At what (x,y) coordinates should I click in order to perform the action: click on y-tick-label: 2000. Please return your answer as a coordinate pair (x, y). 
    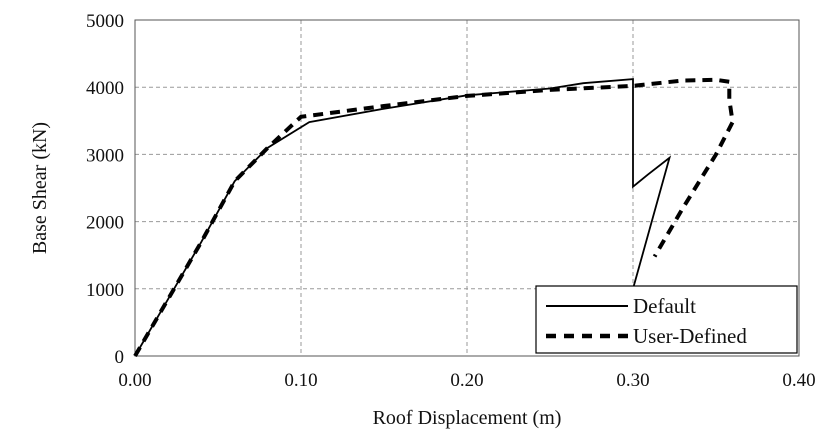
    Looking at the image, I should click on (105, 223).